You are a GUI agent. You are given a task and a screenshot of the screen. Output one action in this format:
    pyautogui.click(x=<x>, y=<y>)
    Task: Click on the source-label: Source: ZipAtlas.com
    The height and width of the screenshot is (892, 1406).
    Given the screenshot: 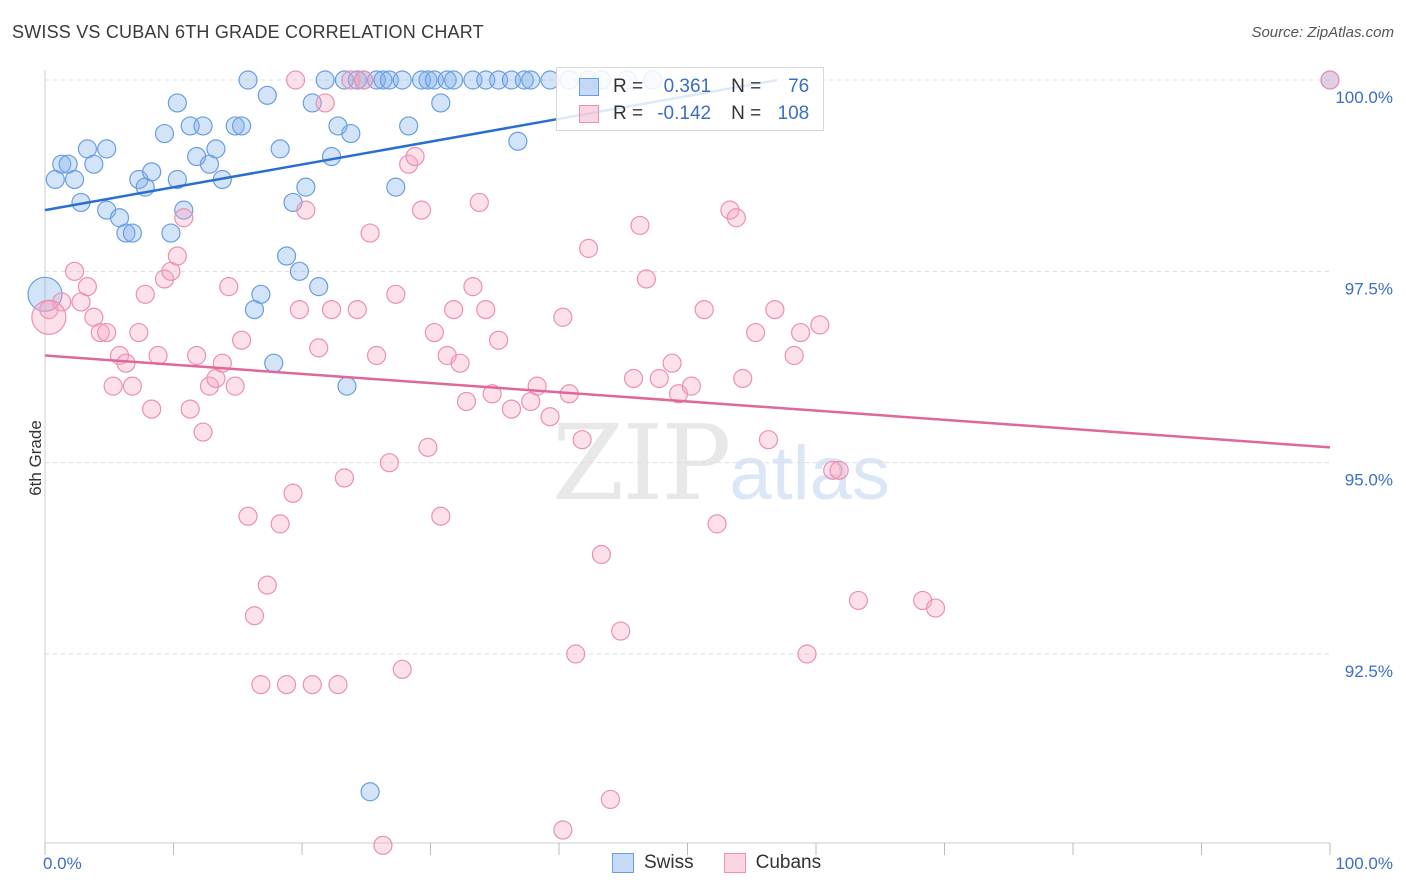 What is the action you would take?
    pyautogui.click(x=1322, y=32)
    